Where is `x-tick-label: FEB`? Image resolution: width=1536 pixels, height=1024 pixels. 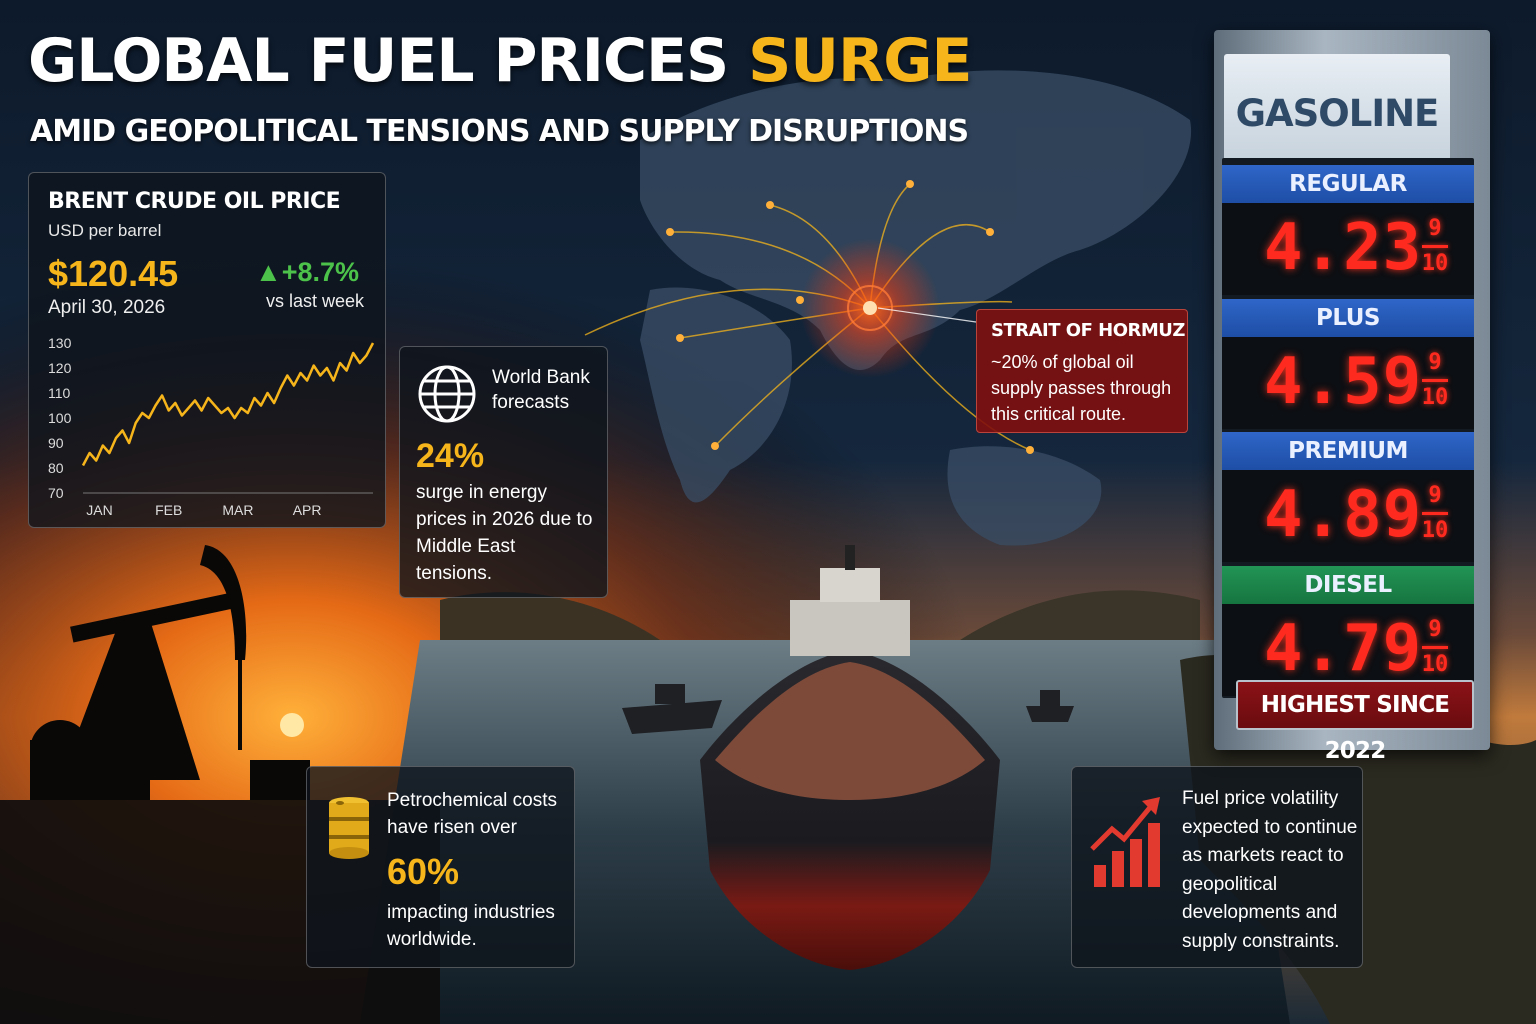
x-tick-label: FEB is located at coordinates (168, 510).